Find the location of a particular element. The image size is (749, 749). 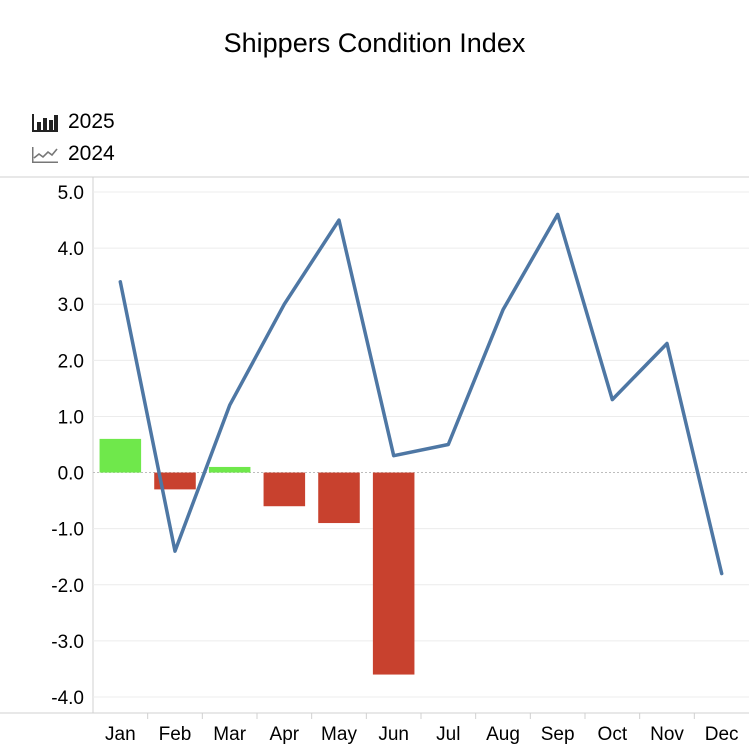

y-tick-label: 5.0 is located at coordinates (71, 193).